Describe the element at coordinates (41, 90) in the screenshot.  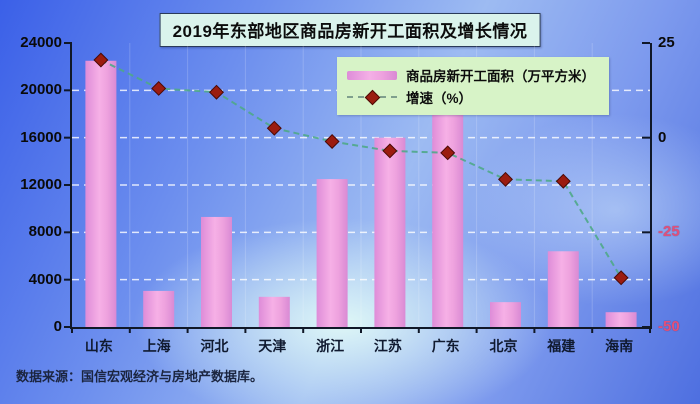
I see `y-left-label-20000: 20000` at that location.